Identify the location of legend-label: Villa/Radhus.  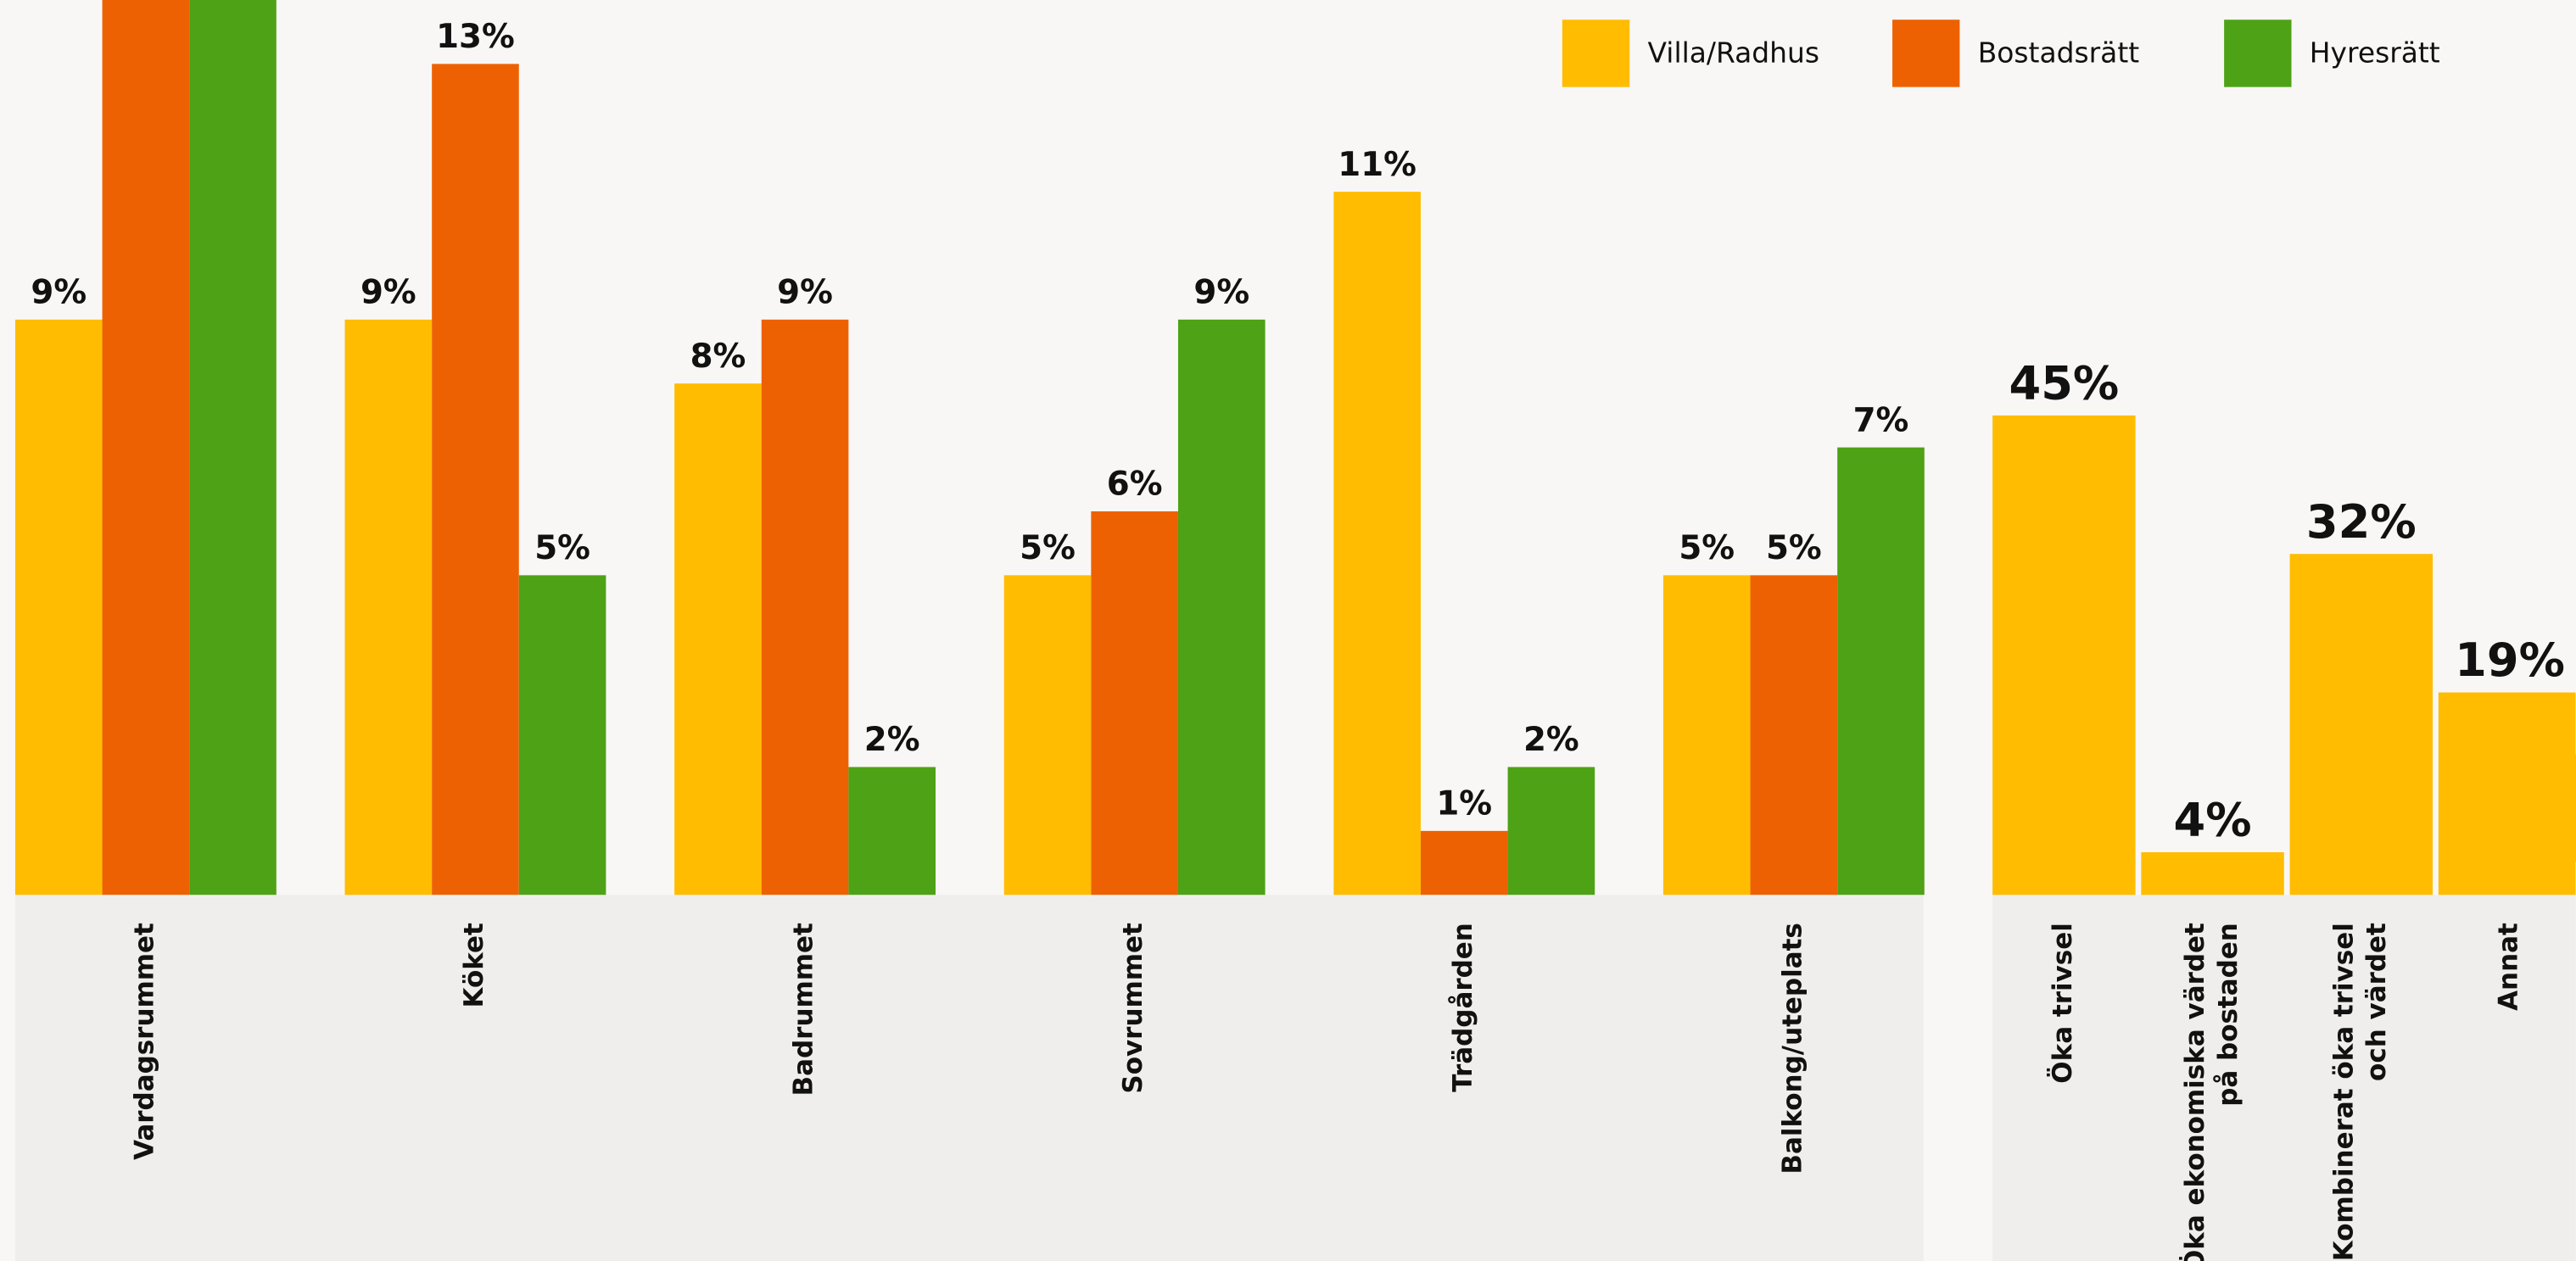
(1734, 52).